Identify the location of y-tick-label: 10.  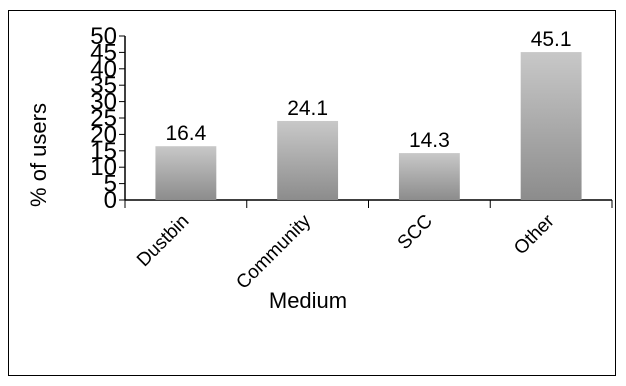
(103, 167).